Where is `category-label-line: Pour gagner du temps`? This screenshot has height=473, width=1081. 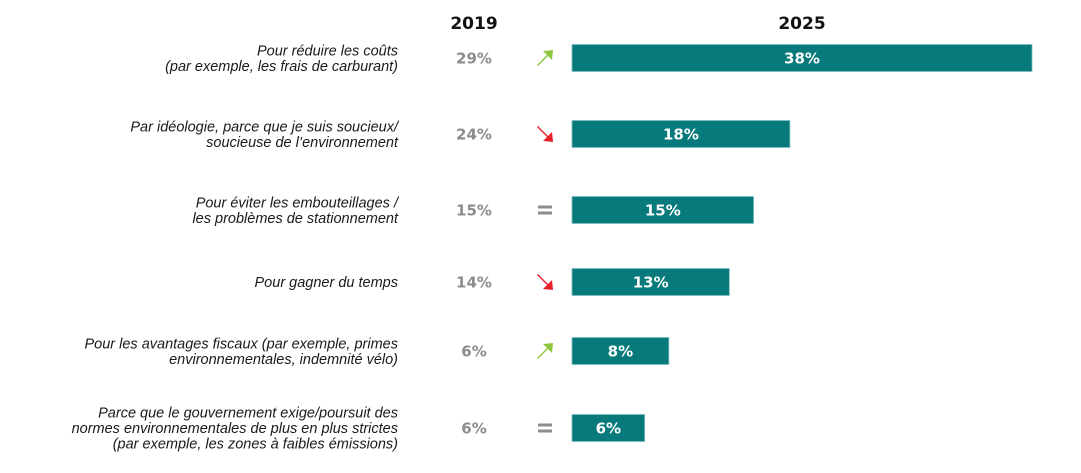
category-label-line: Pour gagner du temps is located at coordinates (326, 283).